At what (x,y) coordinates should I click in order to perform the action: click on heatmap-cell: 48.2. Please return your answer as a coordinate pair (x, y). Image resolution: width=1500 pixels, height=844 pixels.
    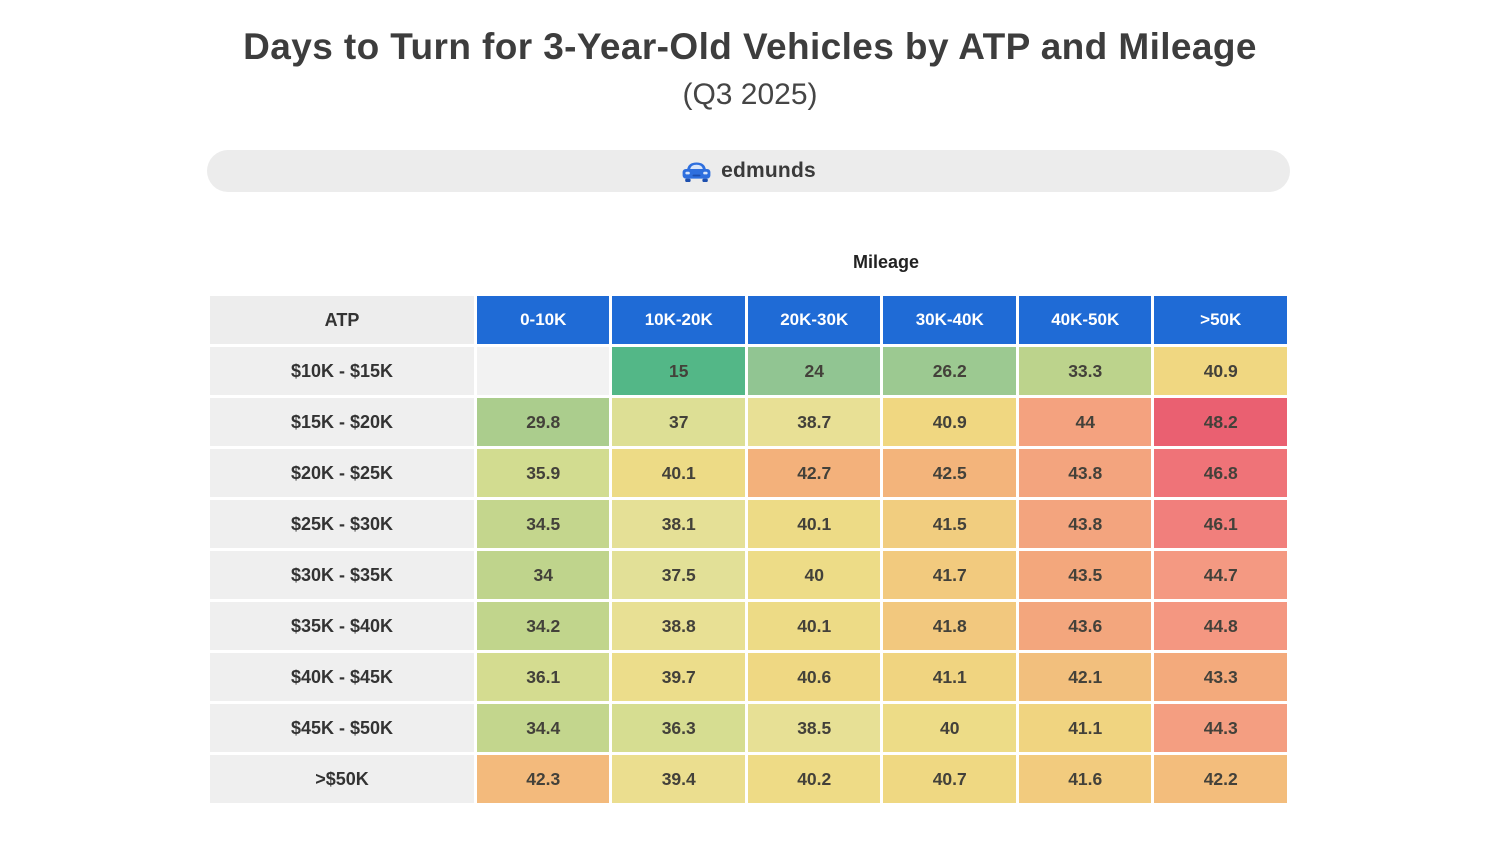
    Looking at the image, I should click on (1220, 422).